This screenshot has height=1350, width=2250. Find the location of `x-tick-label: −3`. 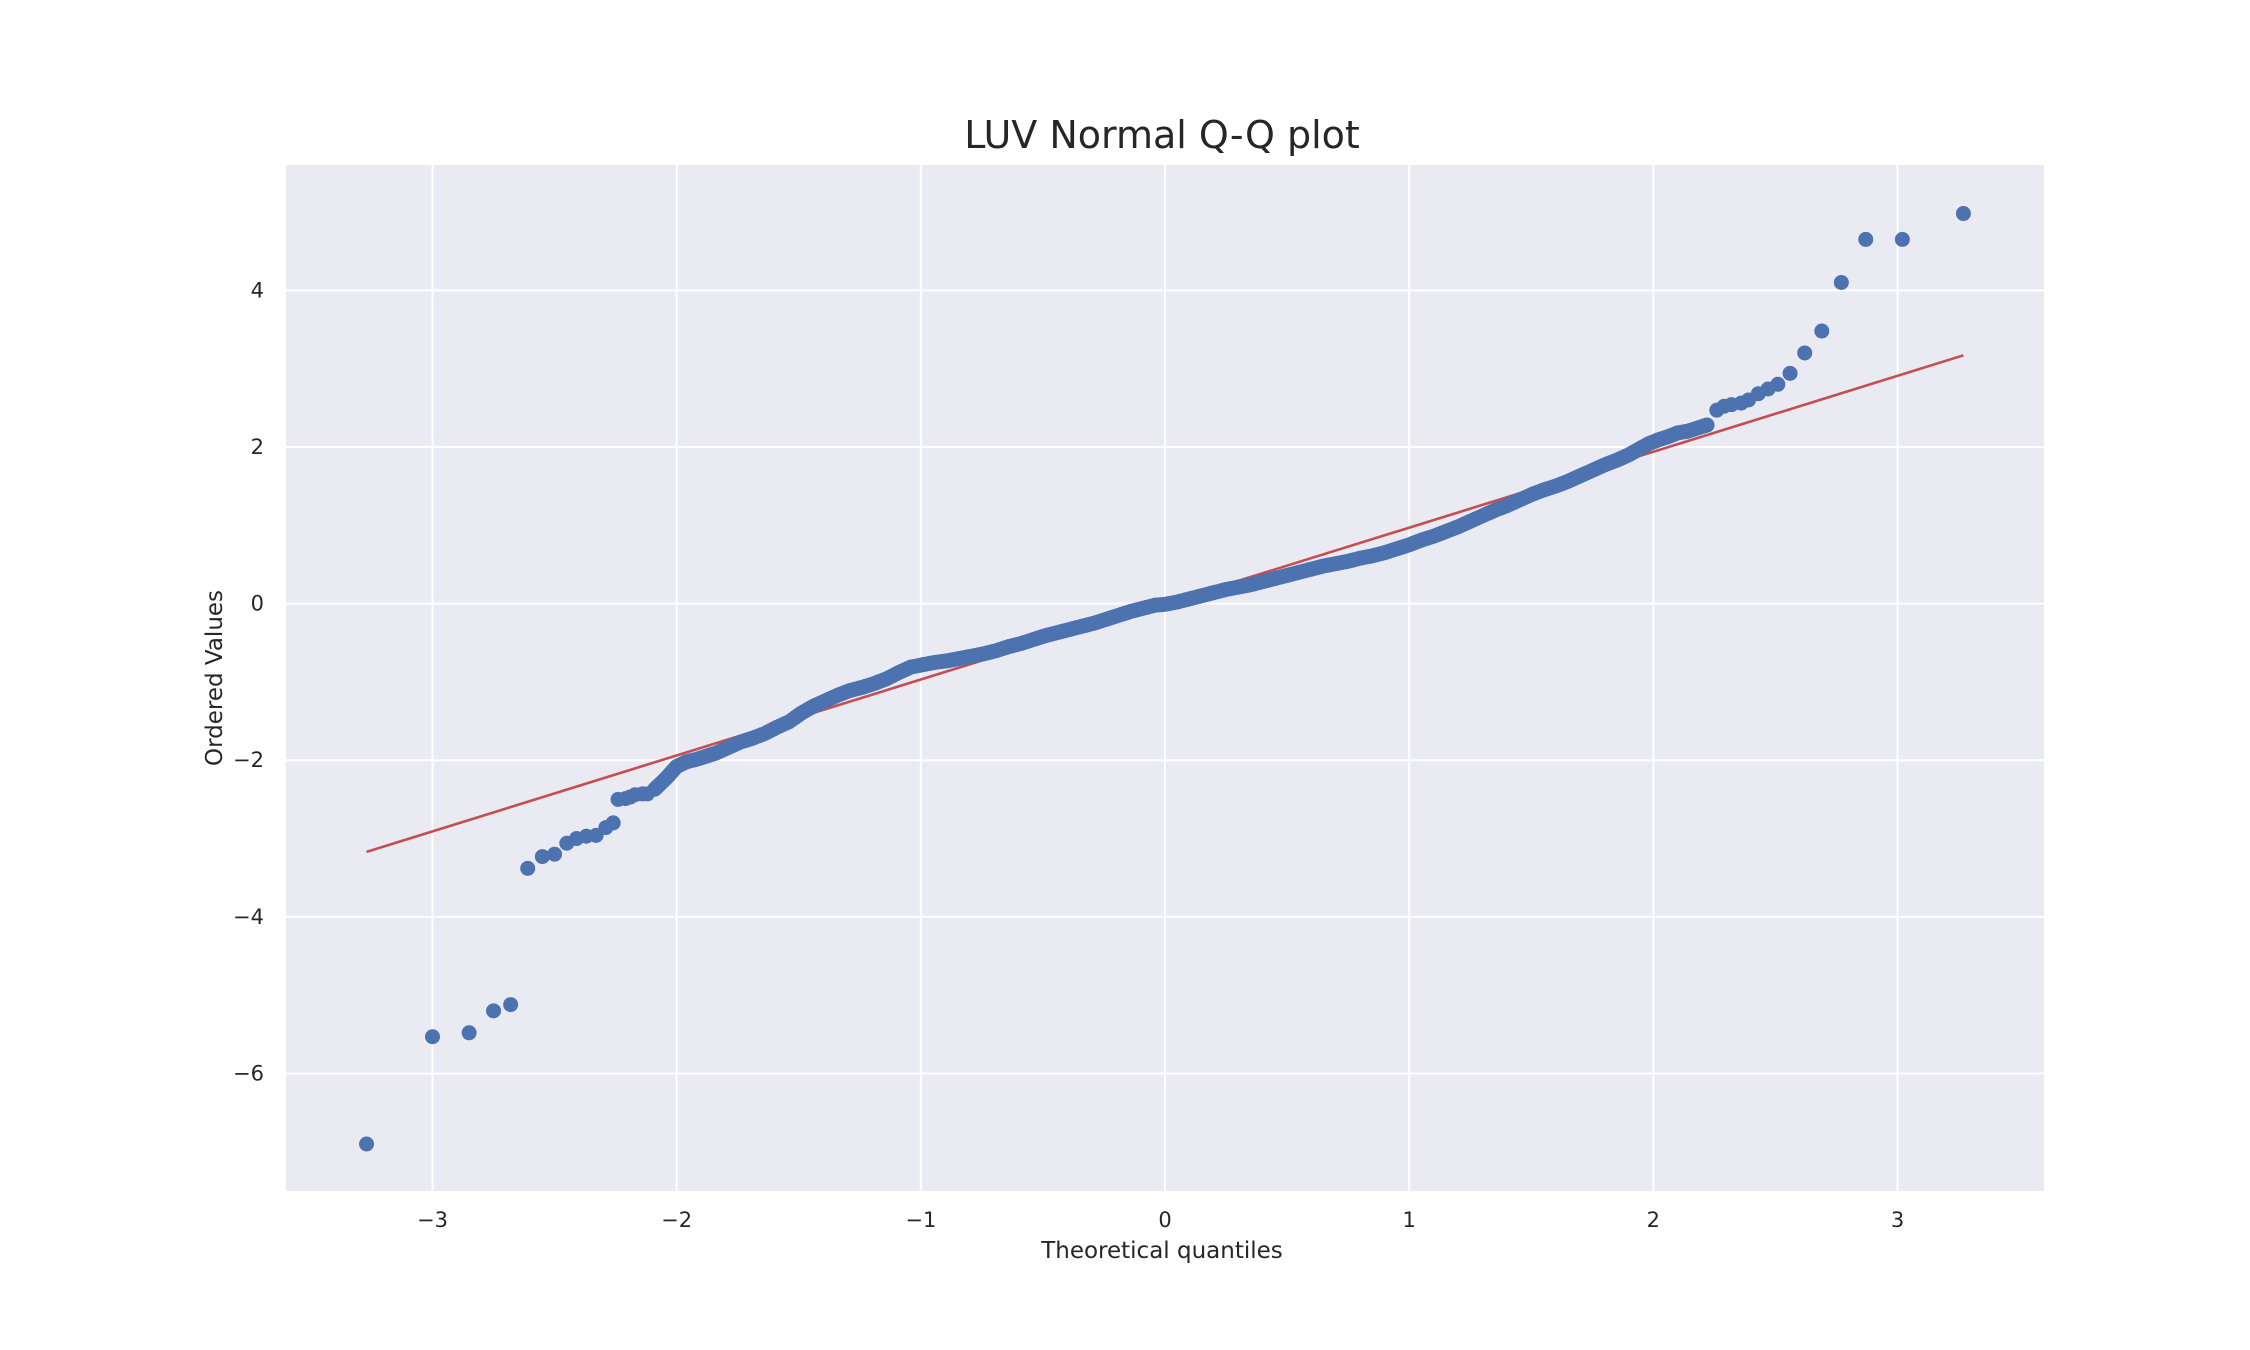

x-tick-label: −3 is located at coordinates (432, 1220).